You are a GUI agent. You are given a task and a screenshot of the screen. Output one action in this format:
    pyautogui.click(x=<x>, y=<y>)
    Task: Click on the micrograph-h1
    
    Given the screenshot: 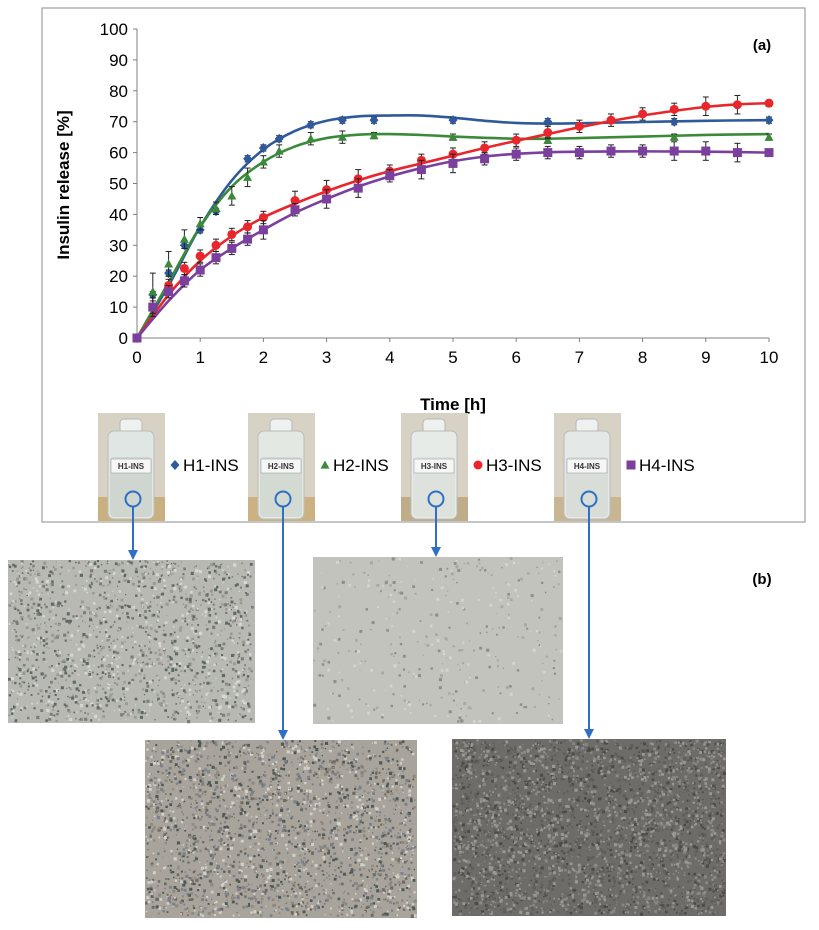 What is the action you would take?
    pyautogui.click(x=131, y=642)
    